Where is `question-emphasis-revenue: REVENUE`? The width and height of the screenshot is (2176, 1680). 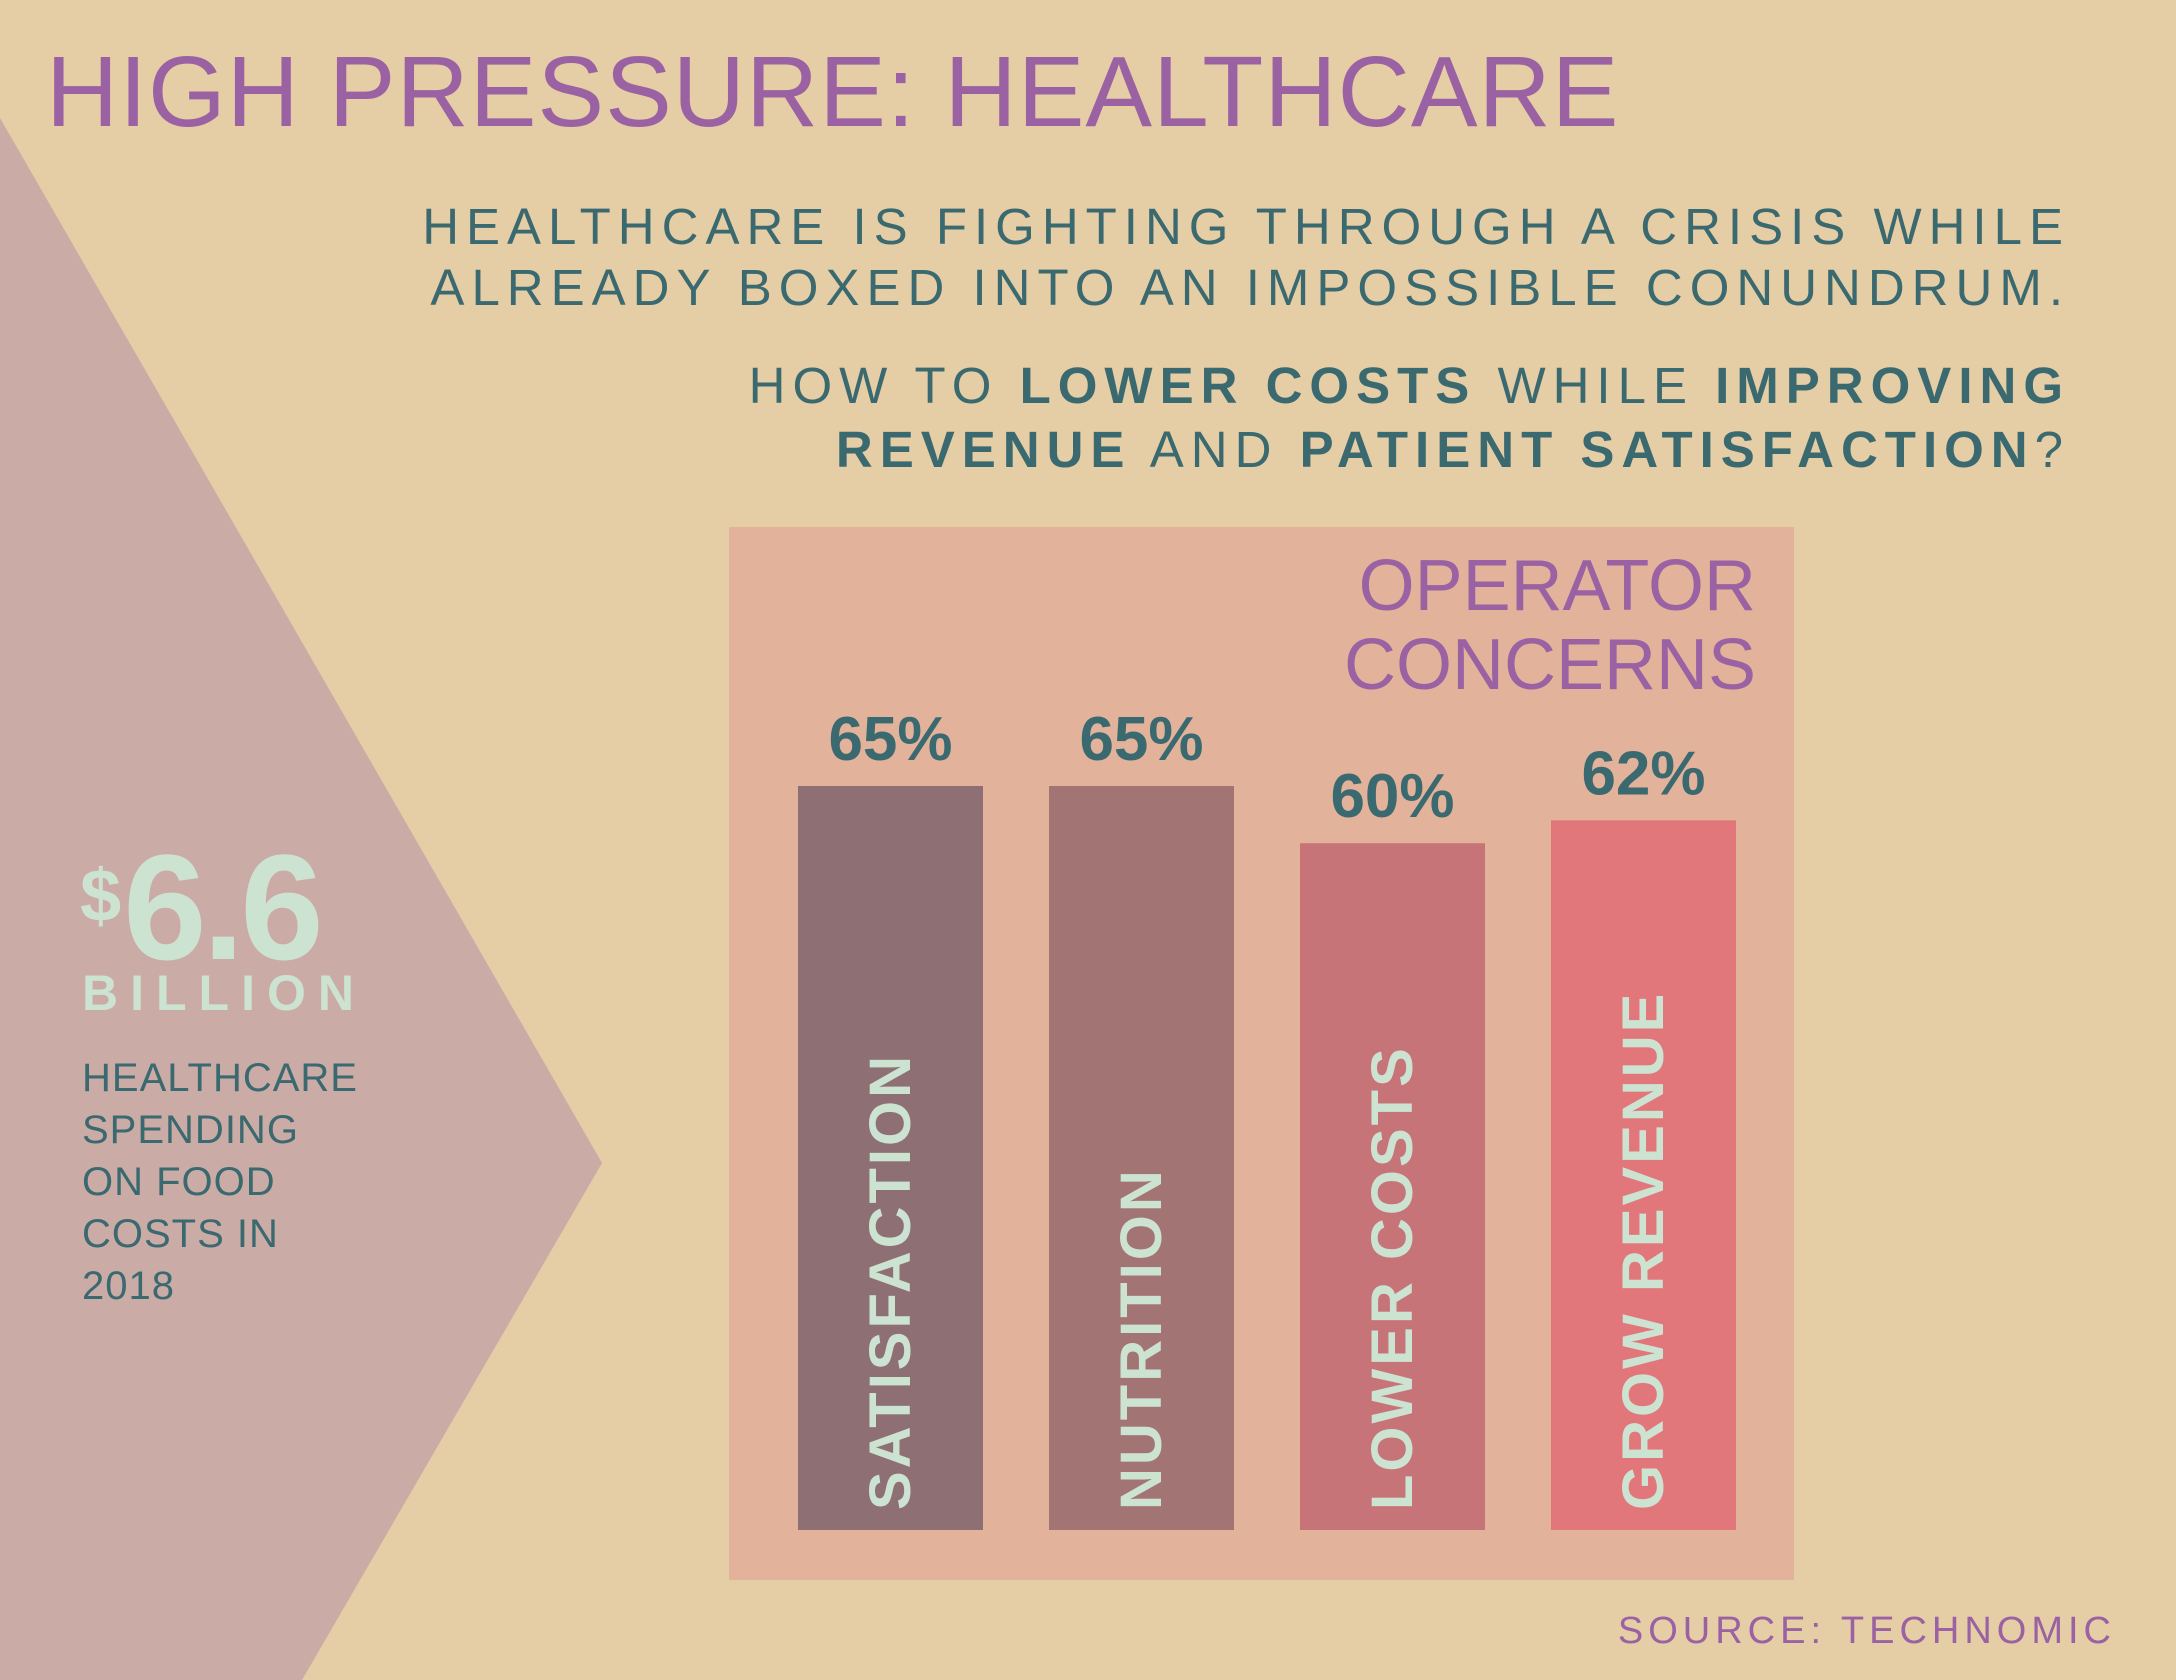
question-emphasis-revenue: REVENUE is located at coordinates (983, 449).